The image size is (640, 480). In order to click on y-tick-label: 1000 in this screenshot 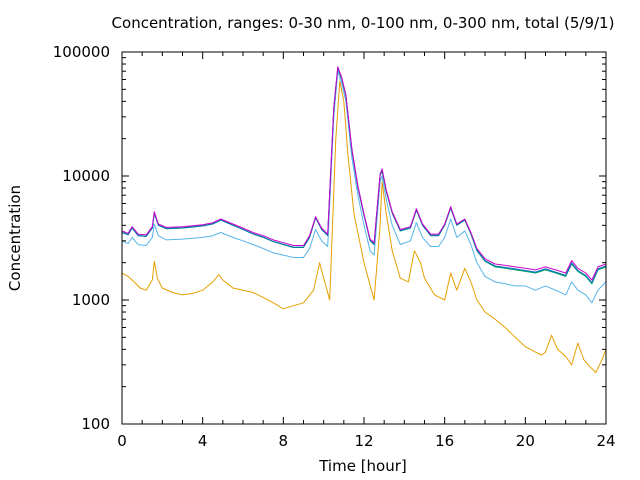, I will do `click(91, 300)`.